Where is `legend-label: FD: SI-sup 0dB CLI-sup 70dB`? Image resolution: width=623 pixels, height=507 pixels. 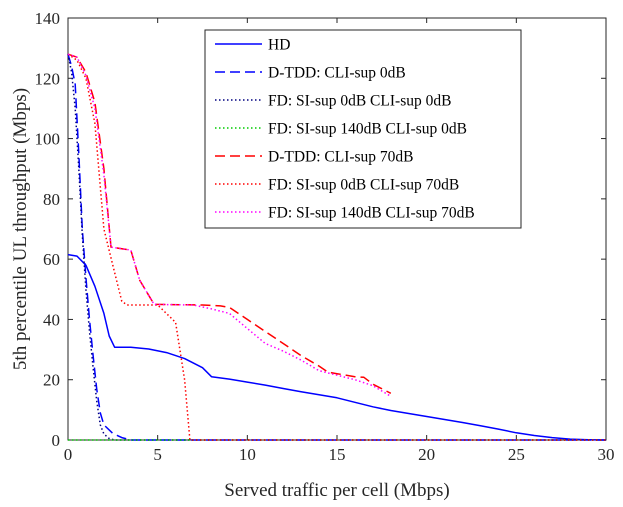
legend-label: FD: SI-sup 0dB CLI-sup 70dB is located at coordinates (363, 185).